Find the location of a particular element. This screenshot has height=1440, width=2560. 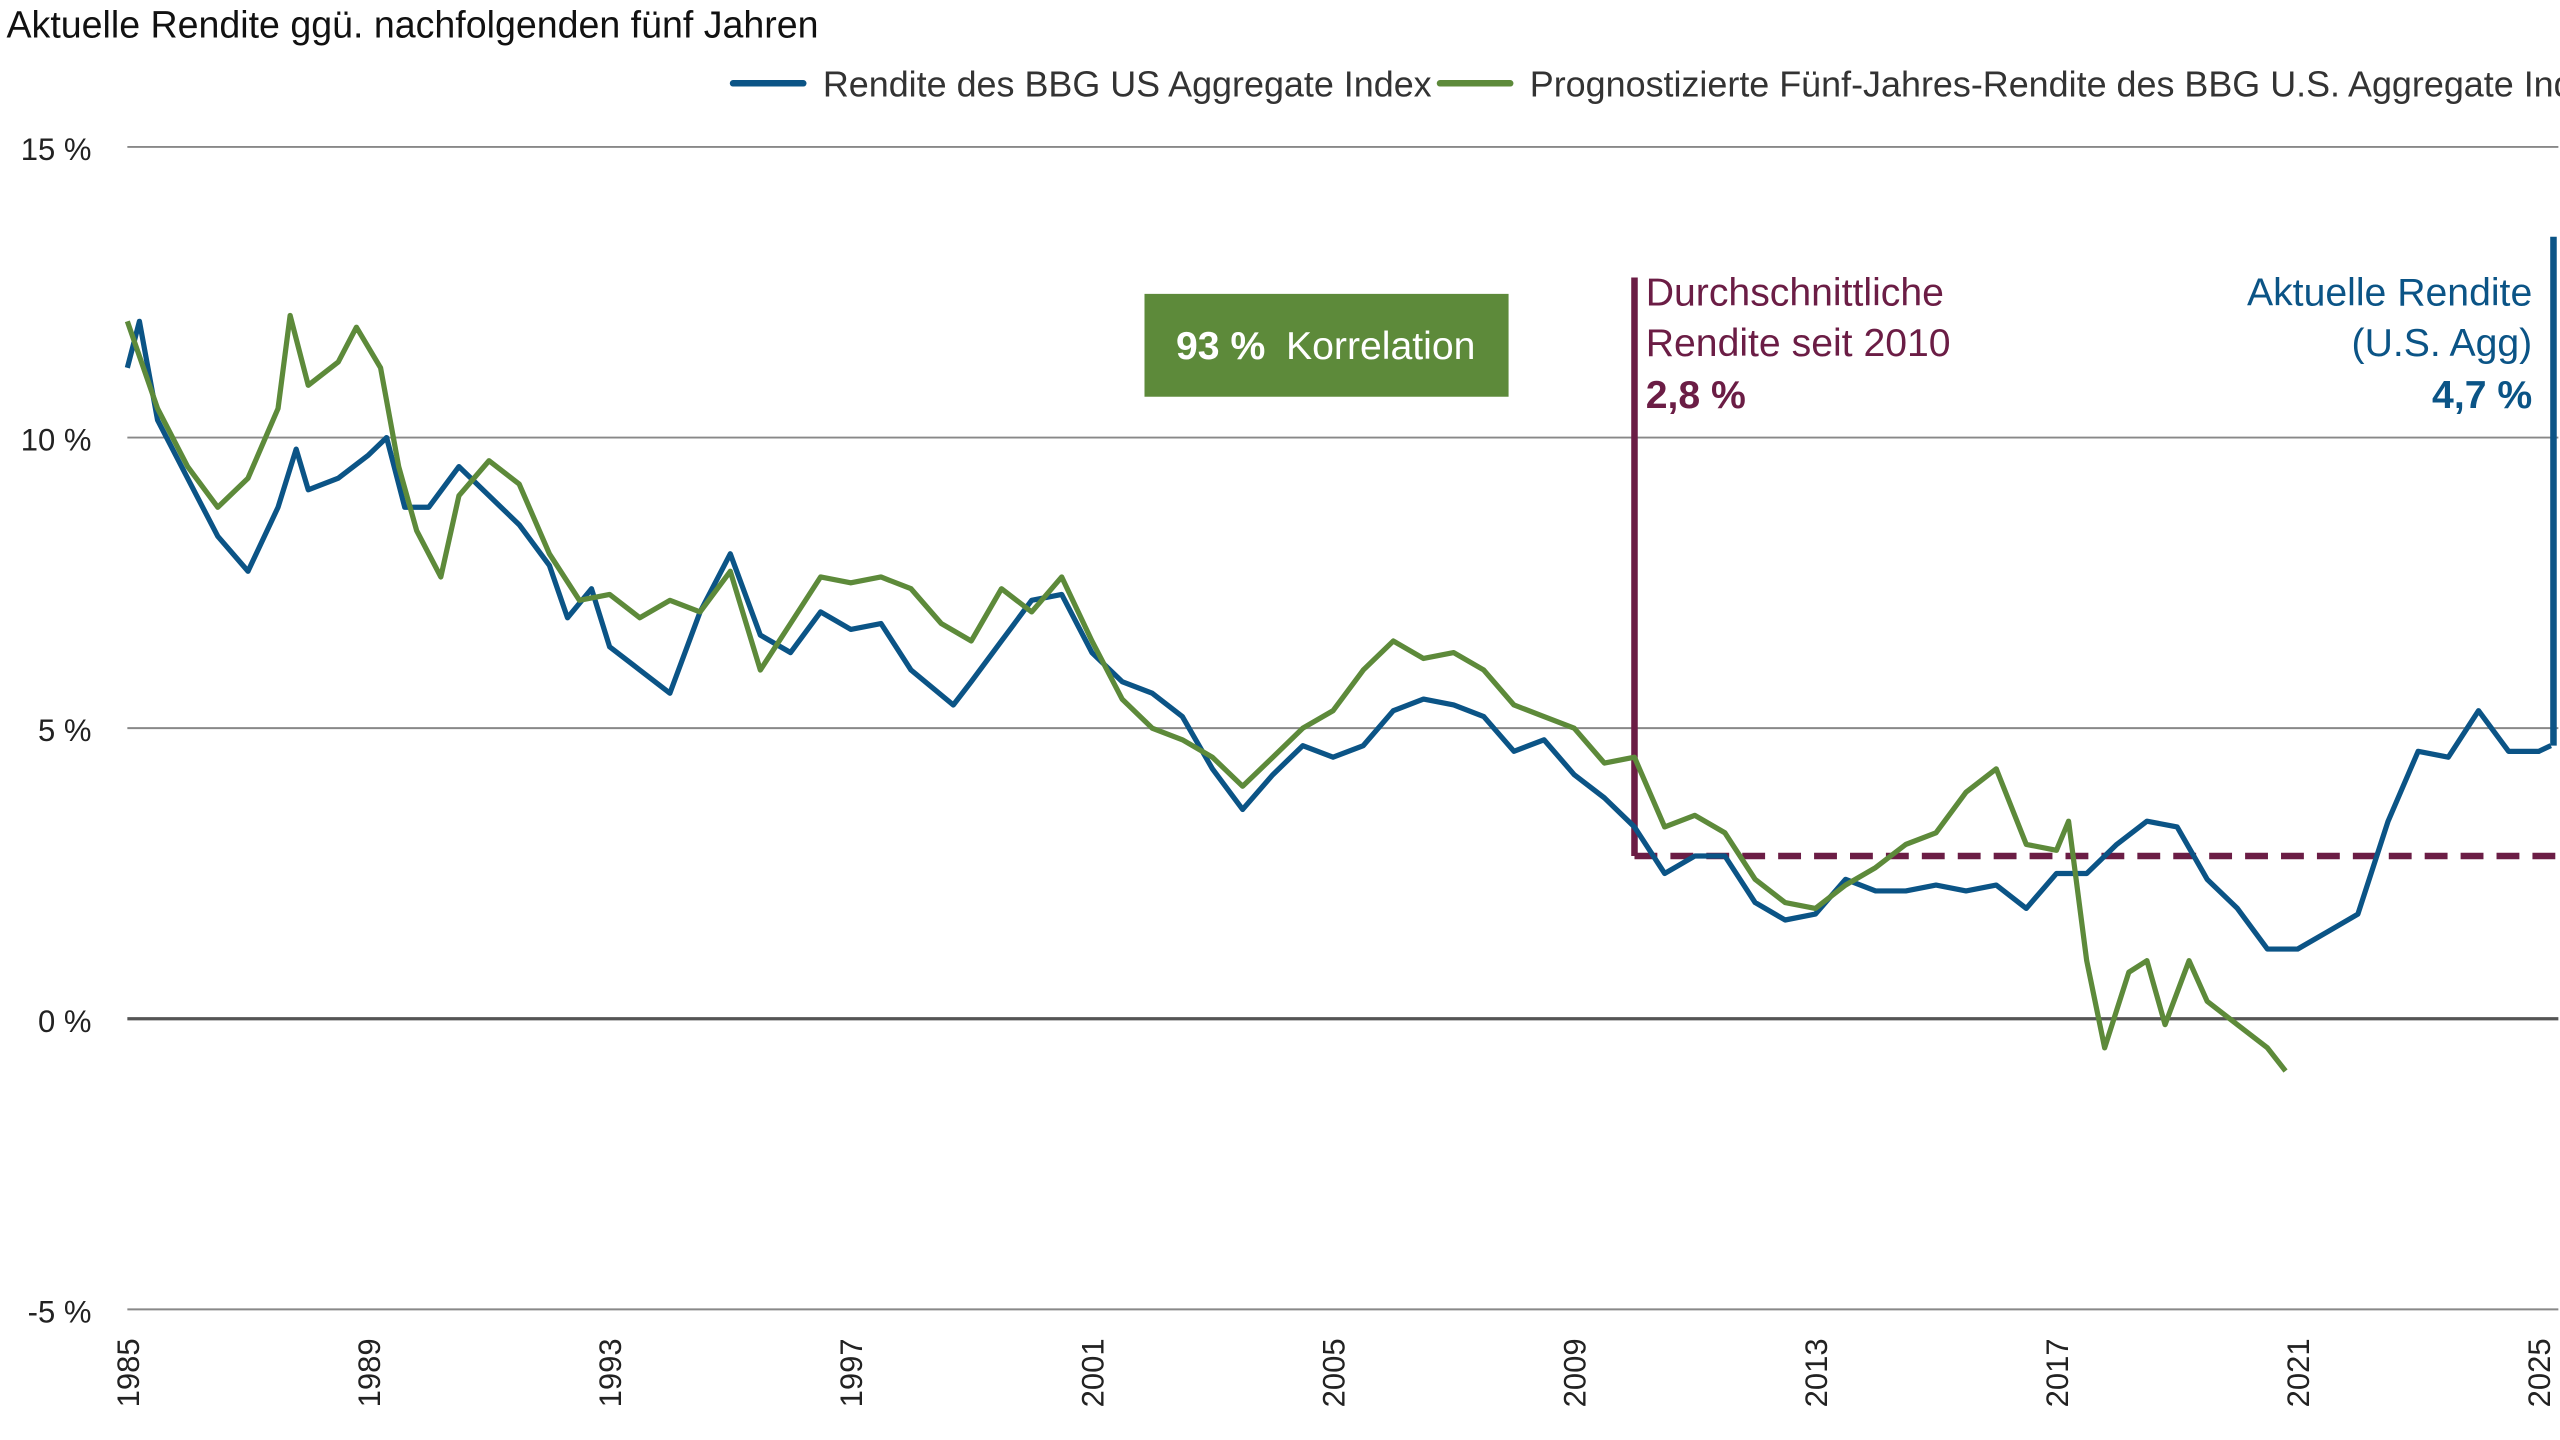

correlation-box-bg is located at coordinates (1326, 345).